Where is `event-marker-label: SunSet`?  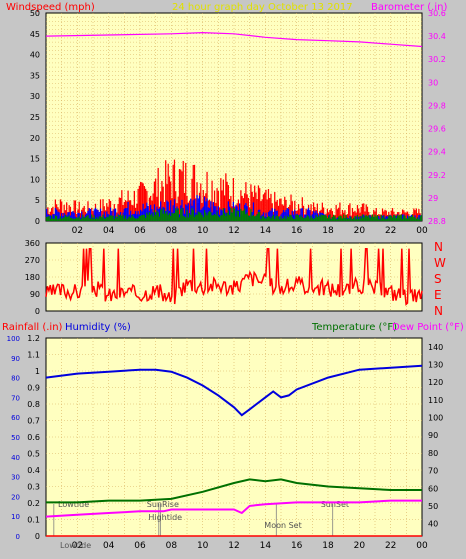
event-marker-label: SunSet is located at coordinates (335, 504).